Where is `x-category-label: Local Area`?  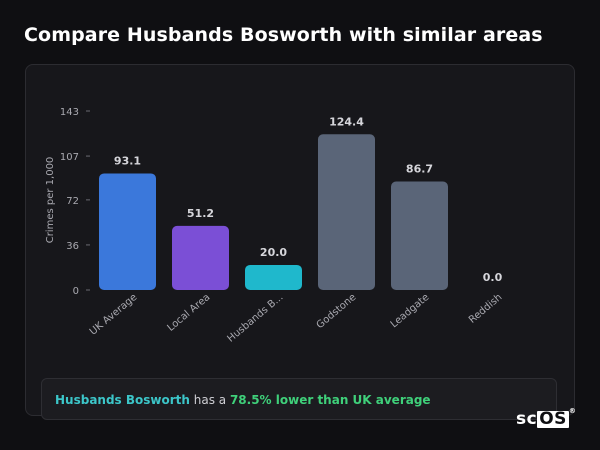
x-category-label: Local Area is located at coordinates (188, 313).